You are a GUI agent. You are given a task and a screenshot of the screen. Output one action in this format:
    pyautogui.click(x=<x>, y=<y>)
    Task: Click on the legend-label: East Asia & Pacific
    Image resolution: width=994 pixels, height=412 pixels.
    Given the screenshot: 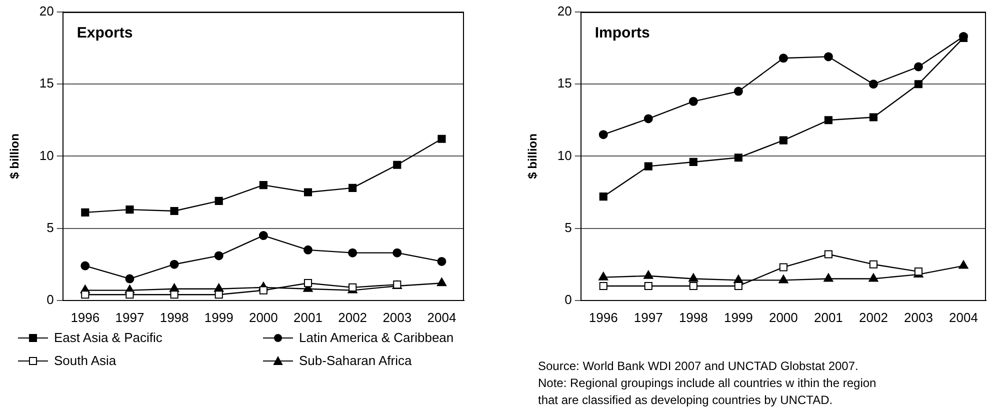 What is the action you would take?
    pyautogui.click(x=108, y=337)
    